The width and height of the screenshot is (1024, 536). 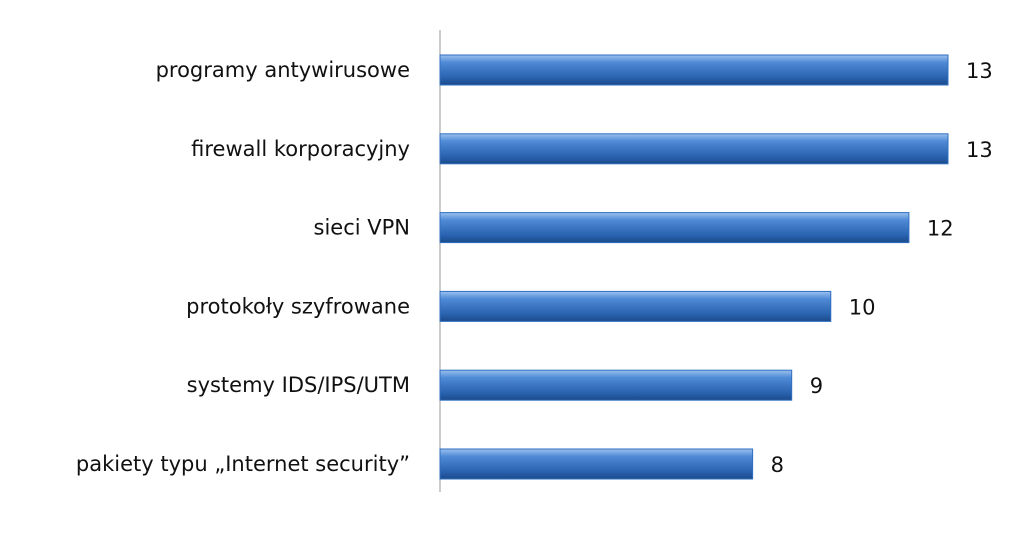 I want to click on value-label: 10, so click(x=862, y=307).